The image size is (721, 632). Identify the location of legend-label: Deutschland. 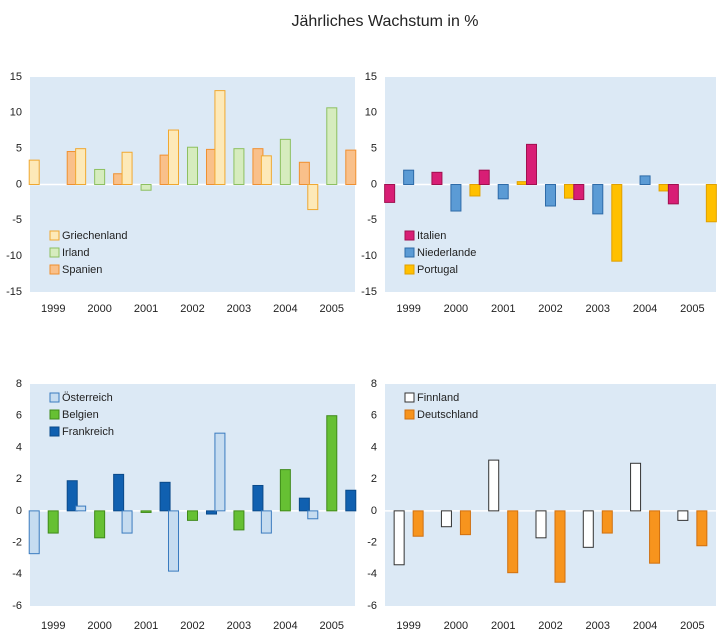
(447, 415).